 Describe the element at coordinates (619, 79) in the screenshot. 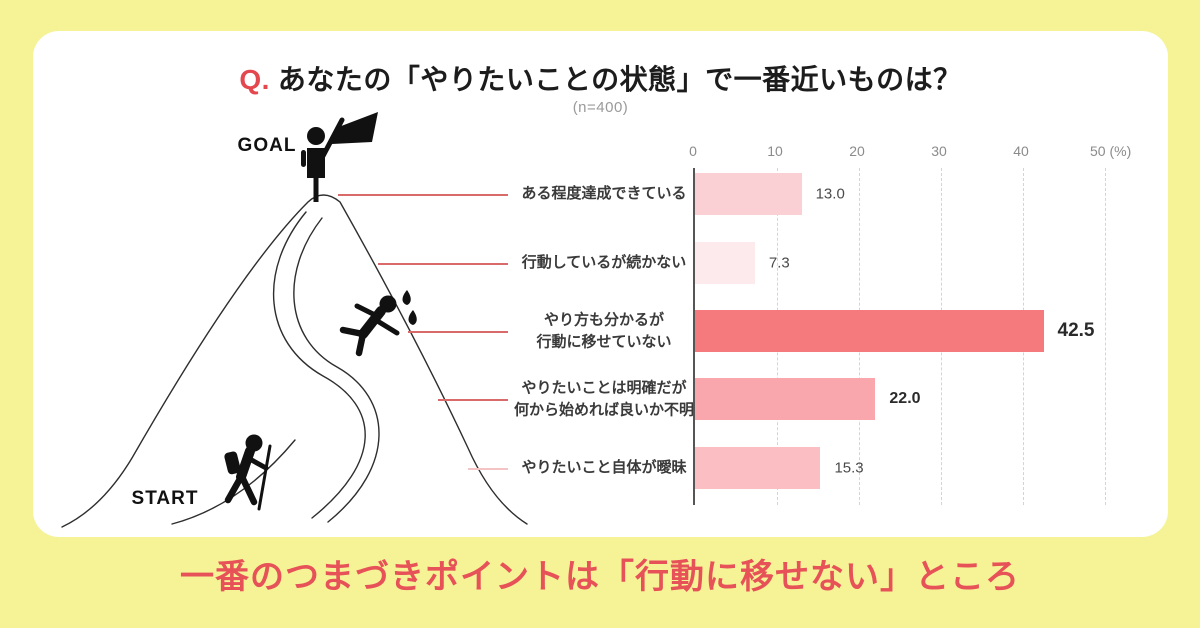

I see `question-text: あなたの「やりたいことの状態」で一番近いものは？` at that location.